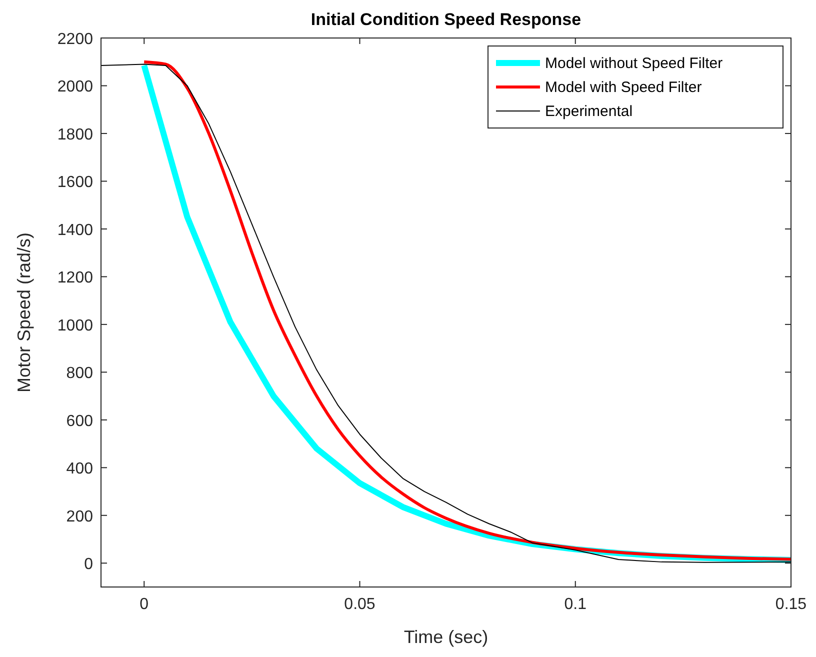  What do you see at coordinates (80, 421) in the screenshot?
I see `y-tick-label: 600` at bounding box center [80, 421].